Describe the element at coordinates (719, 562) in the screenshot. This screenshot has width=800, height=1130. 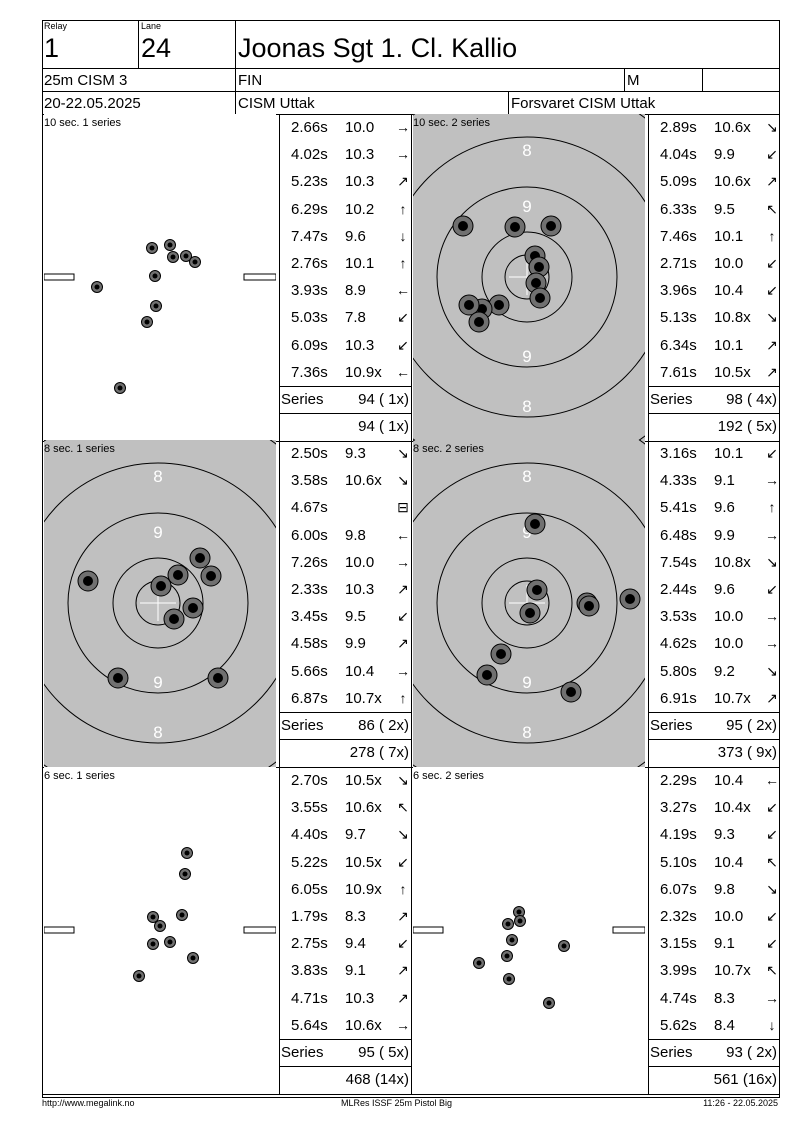
I see `shot-row: 7.54s 10.8x ↘` at that location.